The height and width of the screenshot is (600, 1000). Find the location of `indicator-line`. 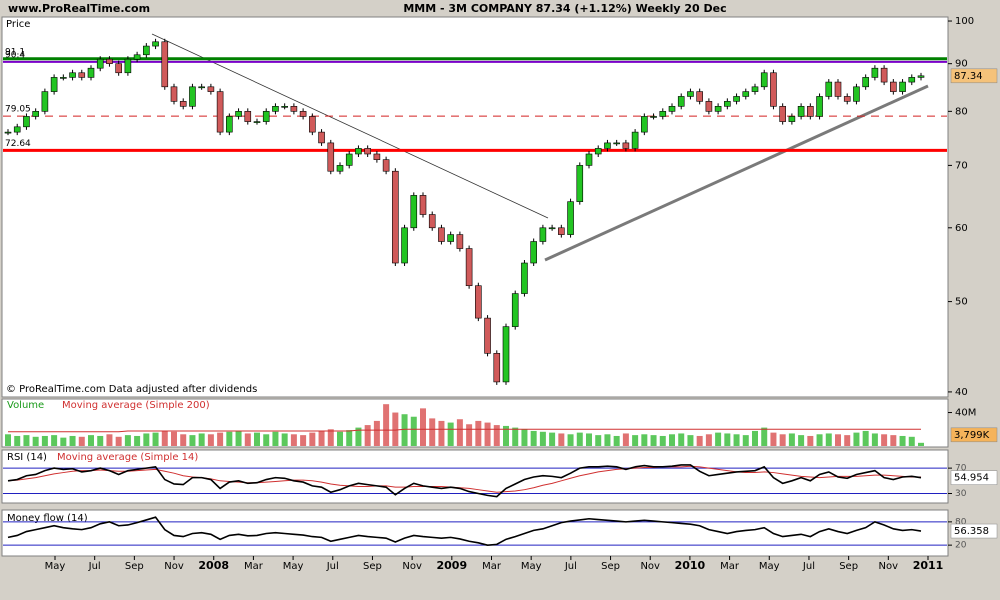

indicator-line is located at coordinates (464, 531).